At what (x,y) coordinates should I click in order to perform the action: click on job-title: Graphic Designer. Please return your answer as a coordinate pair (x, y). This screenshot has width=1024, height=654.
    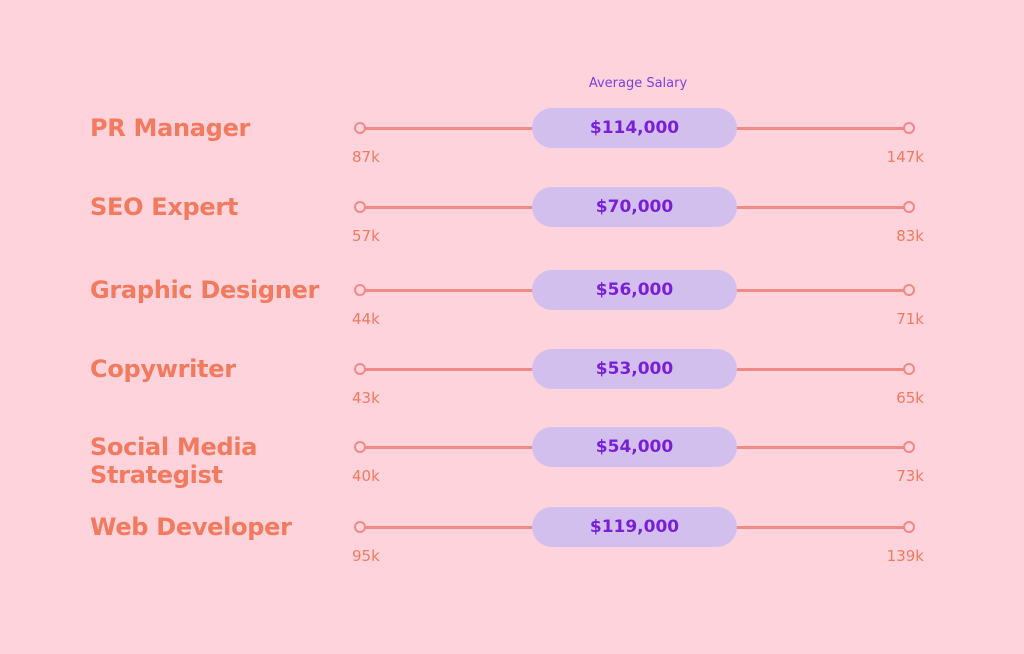
    Looking at the image, I should click on (205, 290).